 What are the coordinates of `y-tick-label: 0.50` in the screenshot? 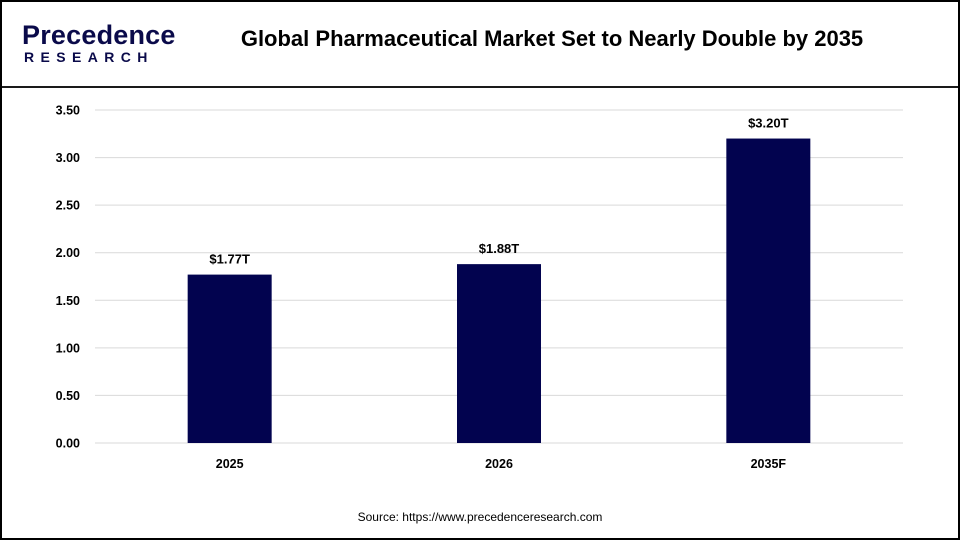 It's located at (68, 396).